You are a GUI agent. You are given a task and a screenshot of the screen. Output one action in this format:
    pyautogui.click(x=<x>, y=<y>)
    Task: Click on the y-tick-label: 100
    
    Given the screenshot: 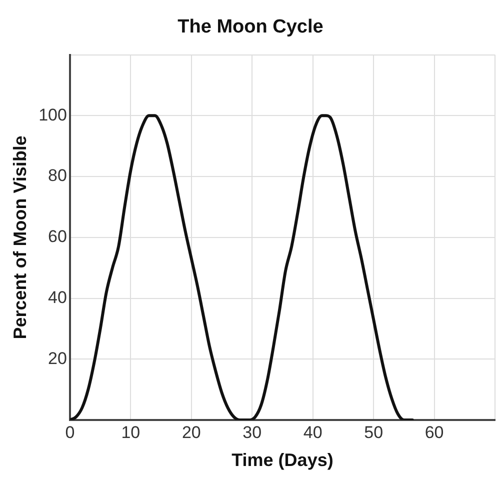 What is the action you would take?
    pyautogui.click(x=52, y=114)
    